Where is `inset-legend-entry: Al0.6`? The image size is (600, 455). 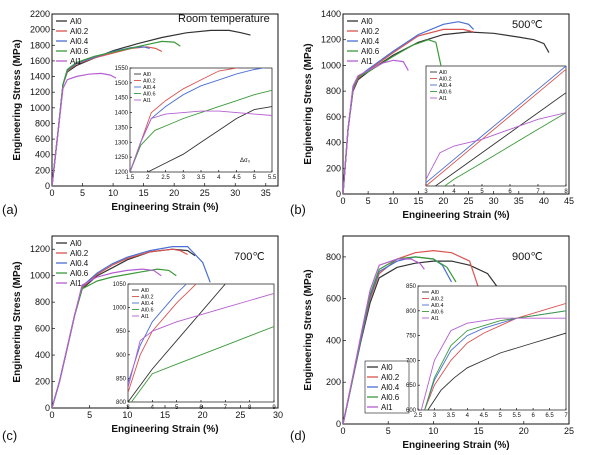
inset-legend-entry: Al0.6 is located at coordinates (149, 95).